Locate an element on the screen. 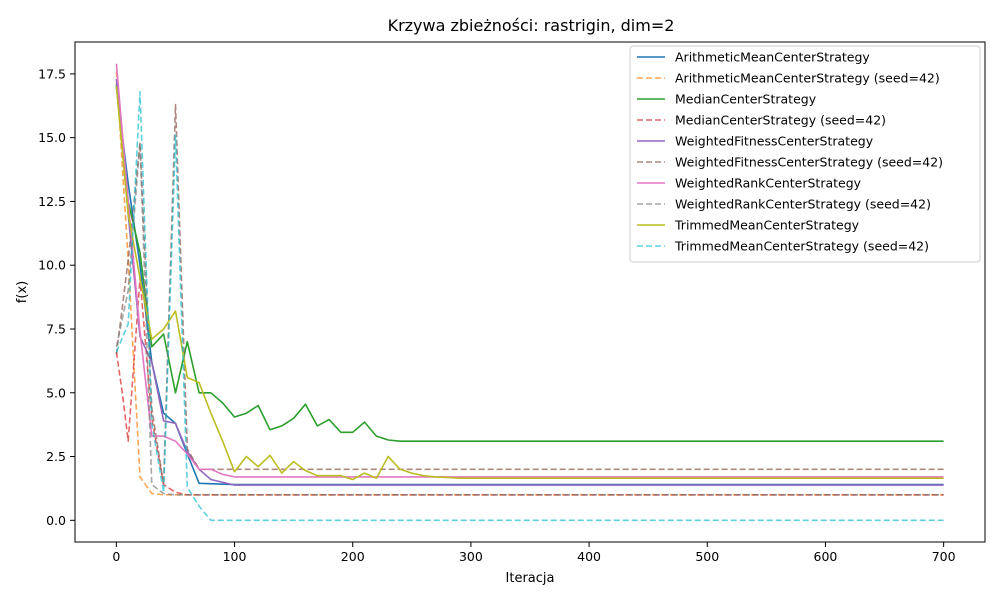  x-axis-label: Iteracja is located at coordinates (530, 578).